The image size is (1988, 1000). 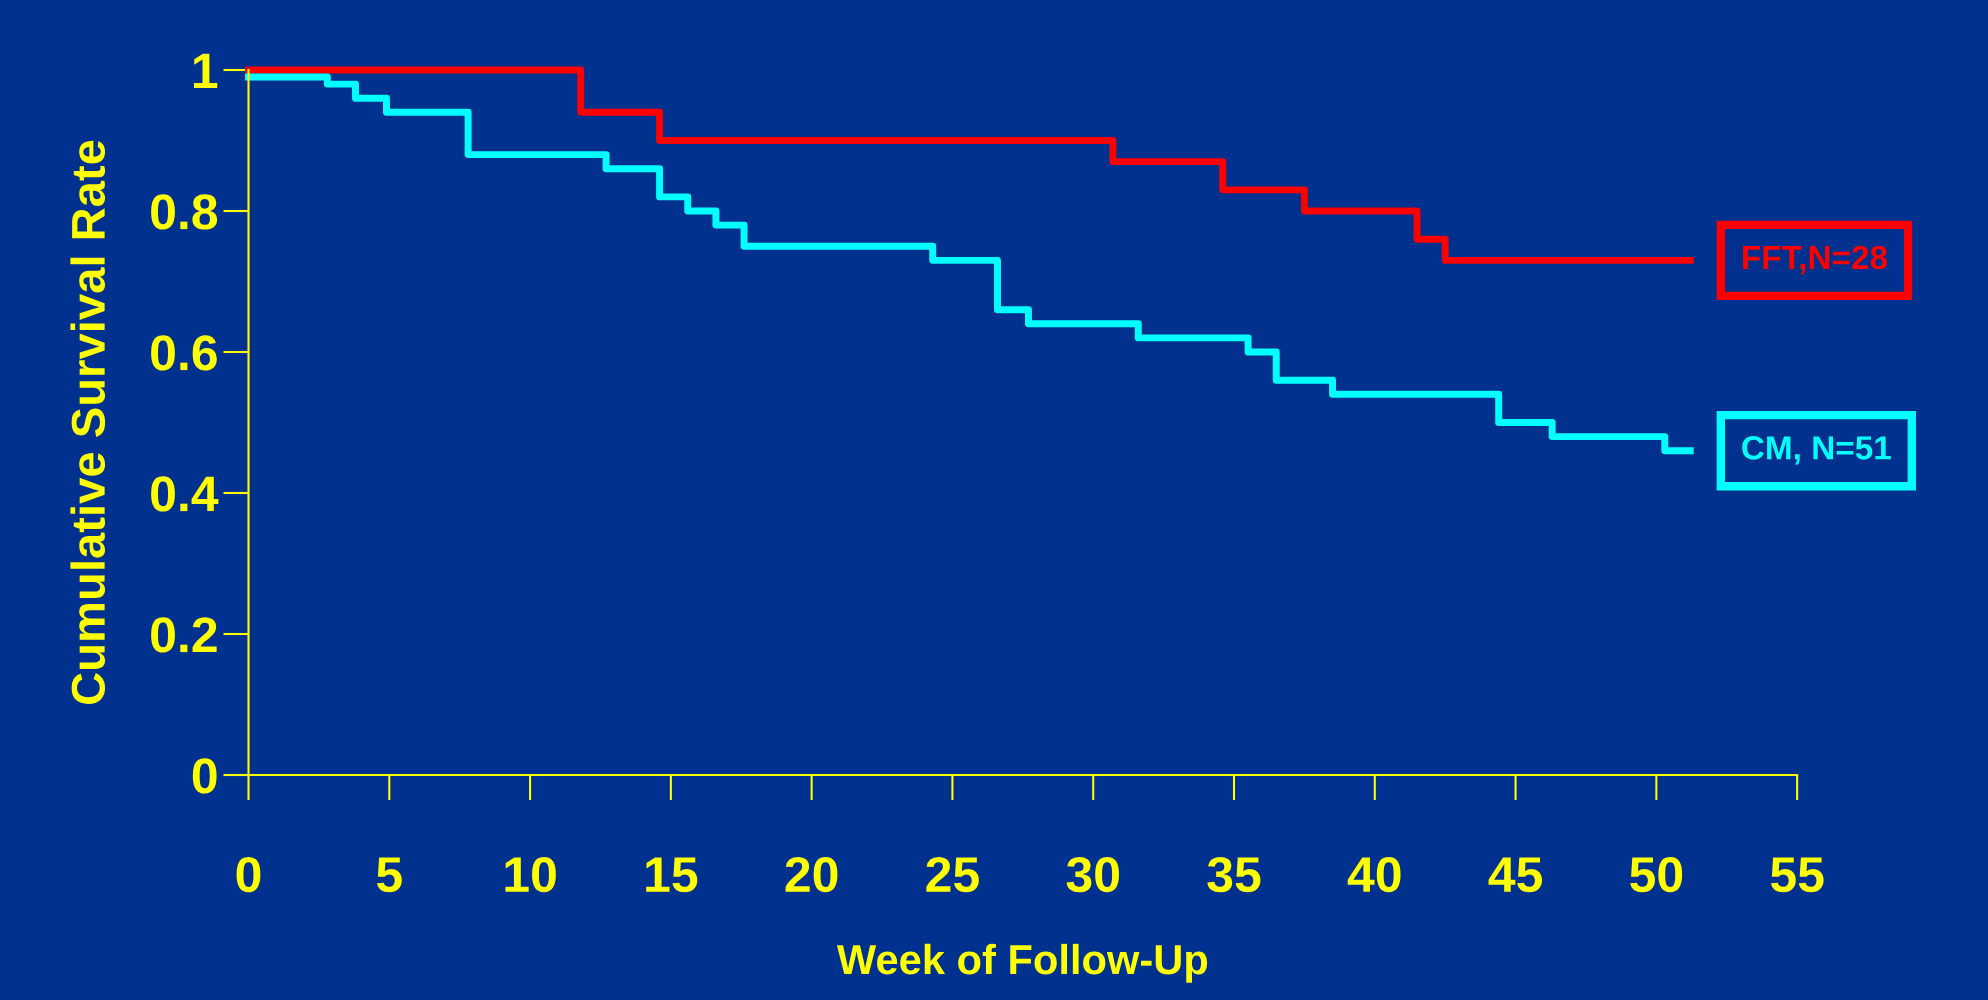 I want to click on x-tick-label: 35, so click(x=1234, y=874).